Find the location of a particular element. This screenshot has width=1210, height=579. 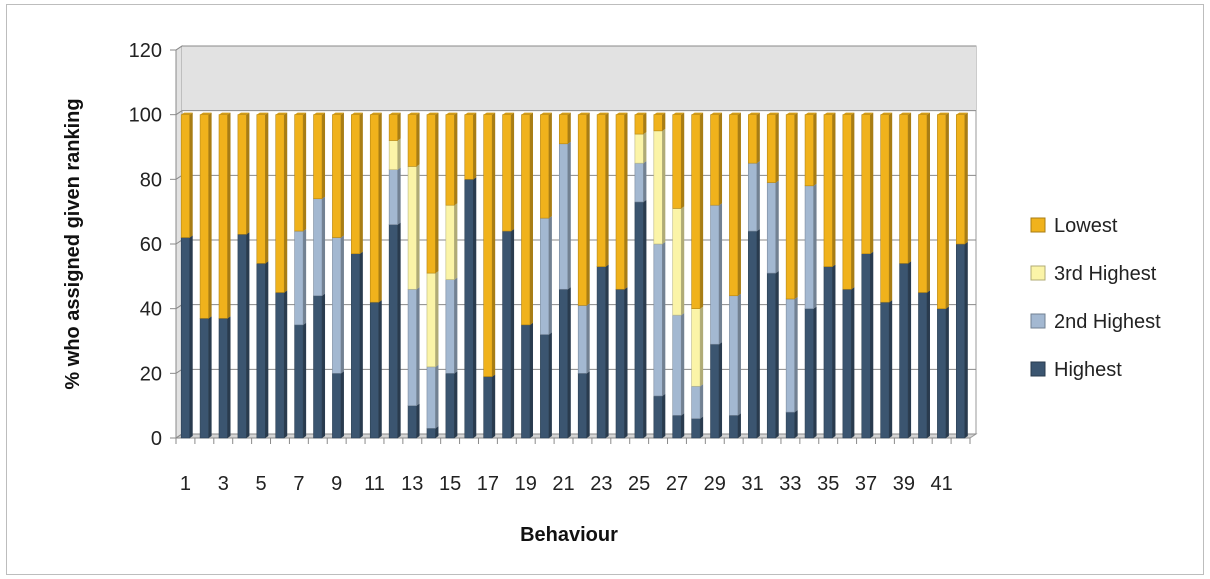

bar-lowest-25-side is located at coordinates (645, 123).